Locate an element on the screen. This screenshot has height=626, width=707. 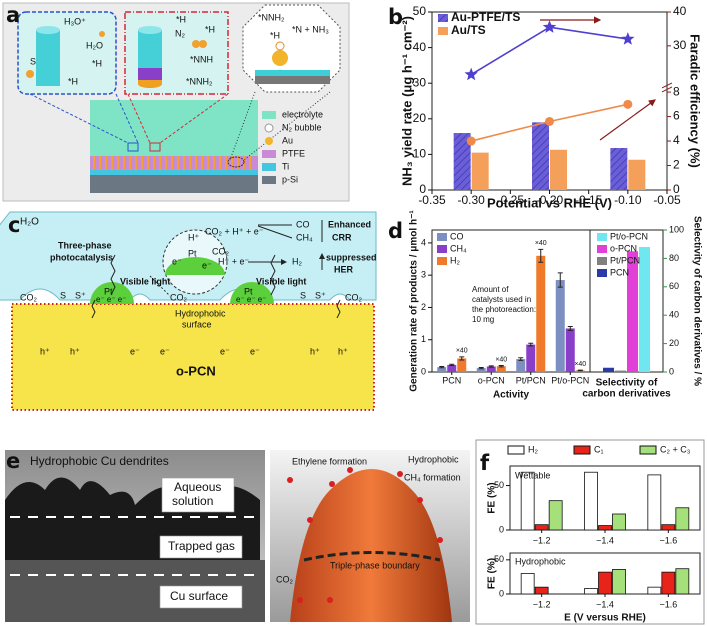
legend-label: Au/TS is located at coordinates (468, 30).